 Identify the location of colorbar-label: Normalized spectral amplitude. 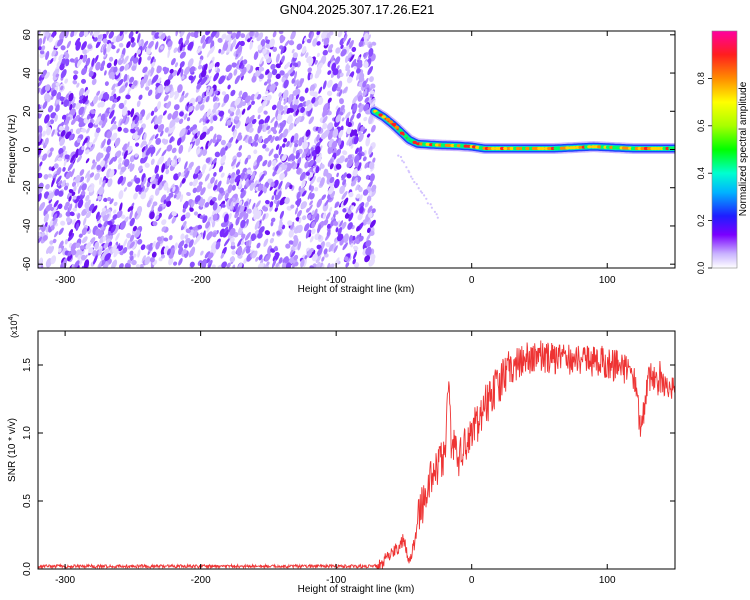
(743, 148).